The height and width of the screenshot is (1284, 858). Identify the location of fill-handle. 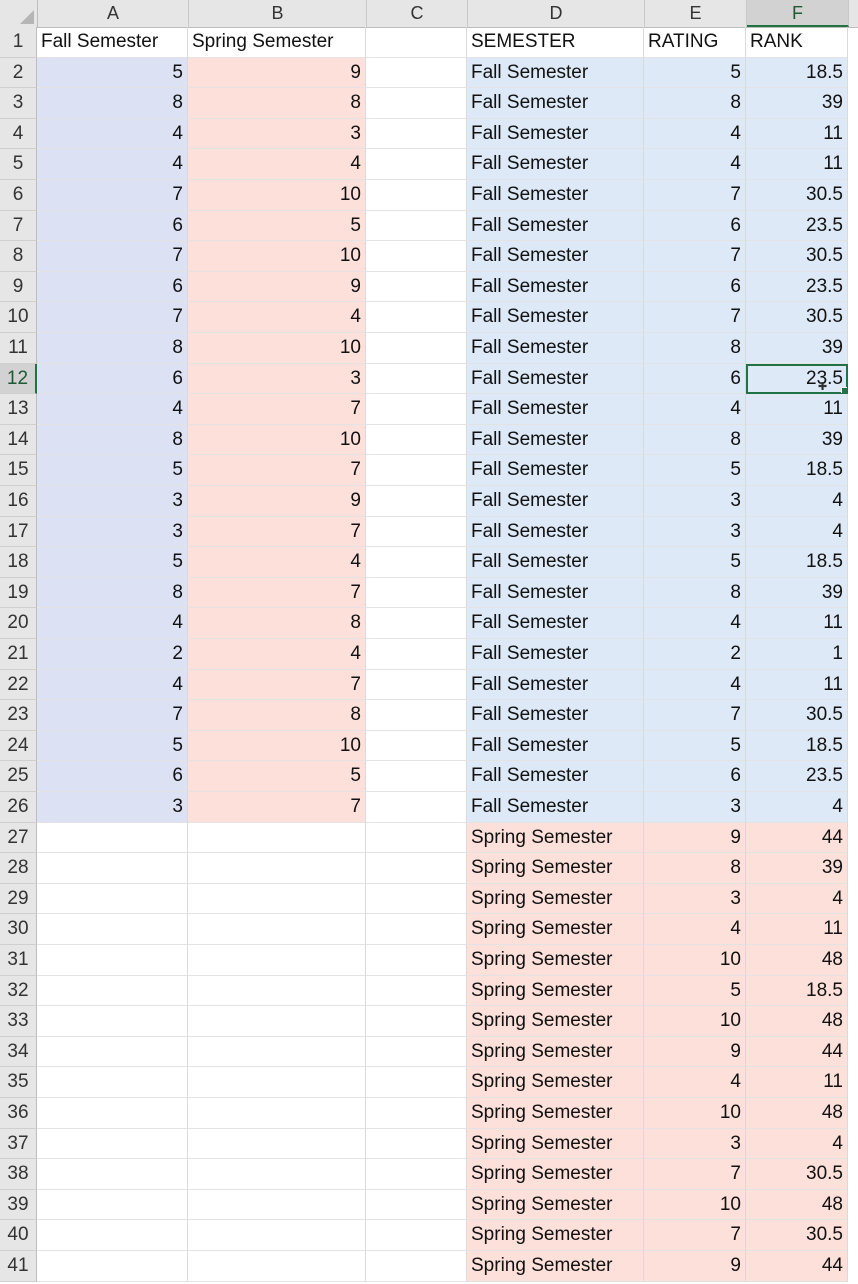
(844, 390).